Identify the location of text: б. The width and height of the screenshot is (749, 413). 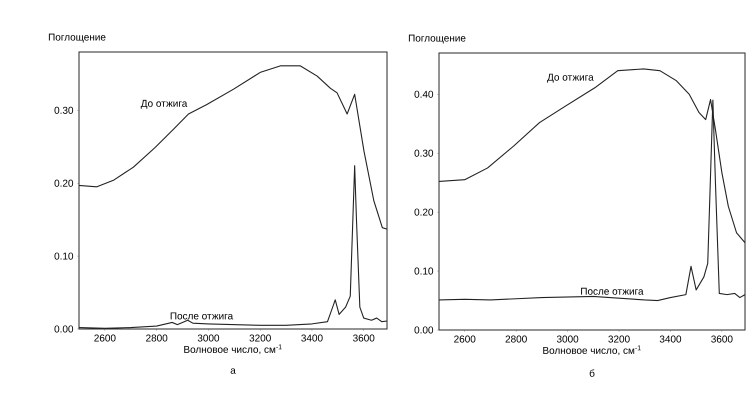
(592, 373).